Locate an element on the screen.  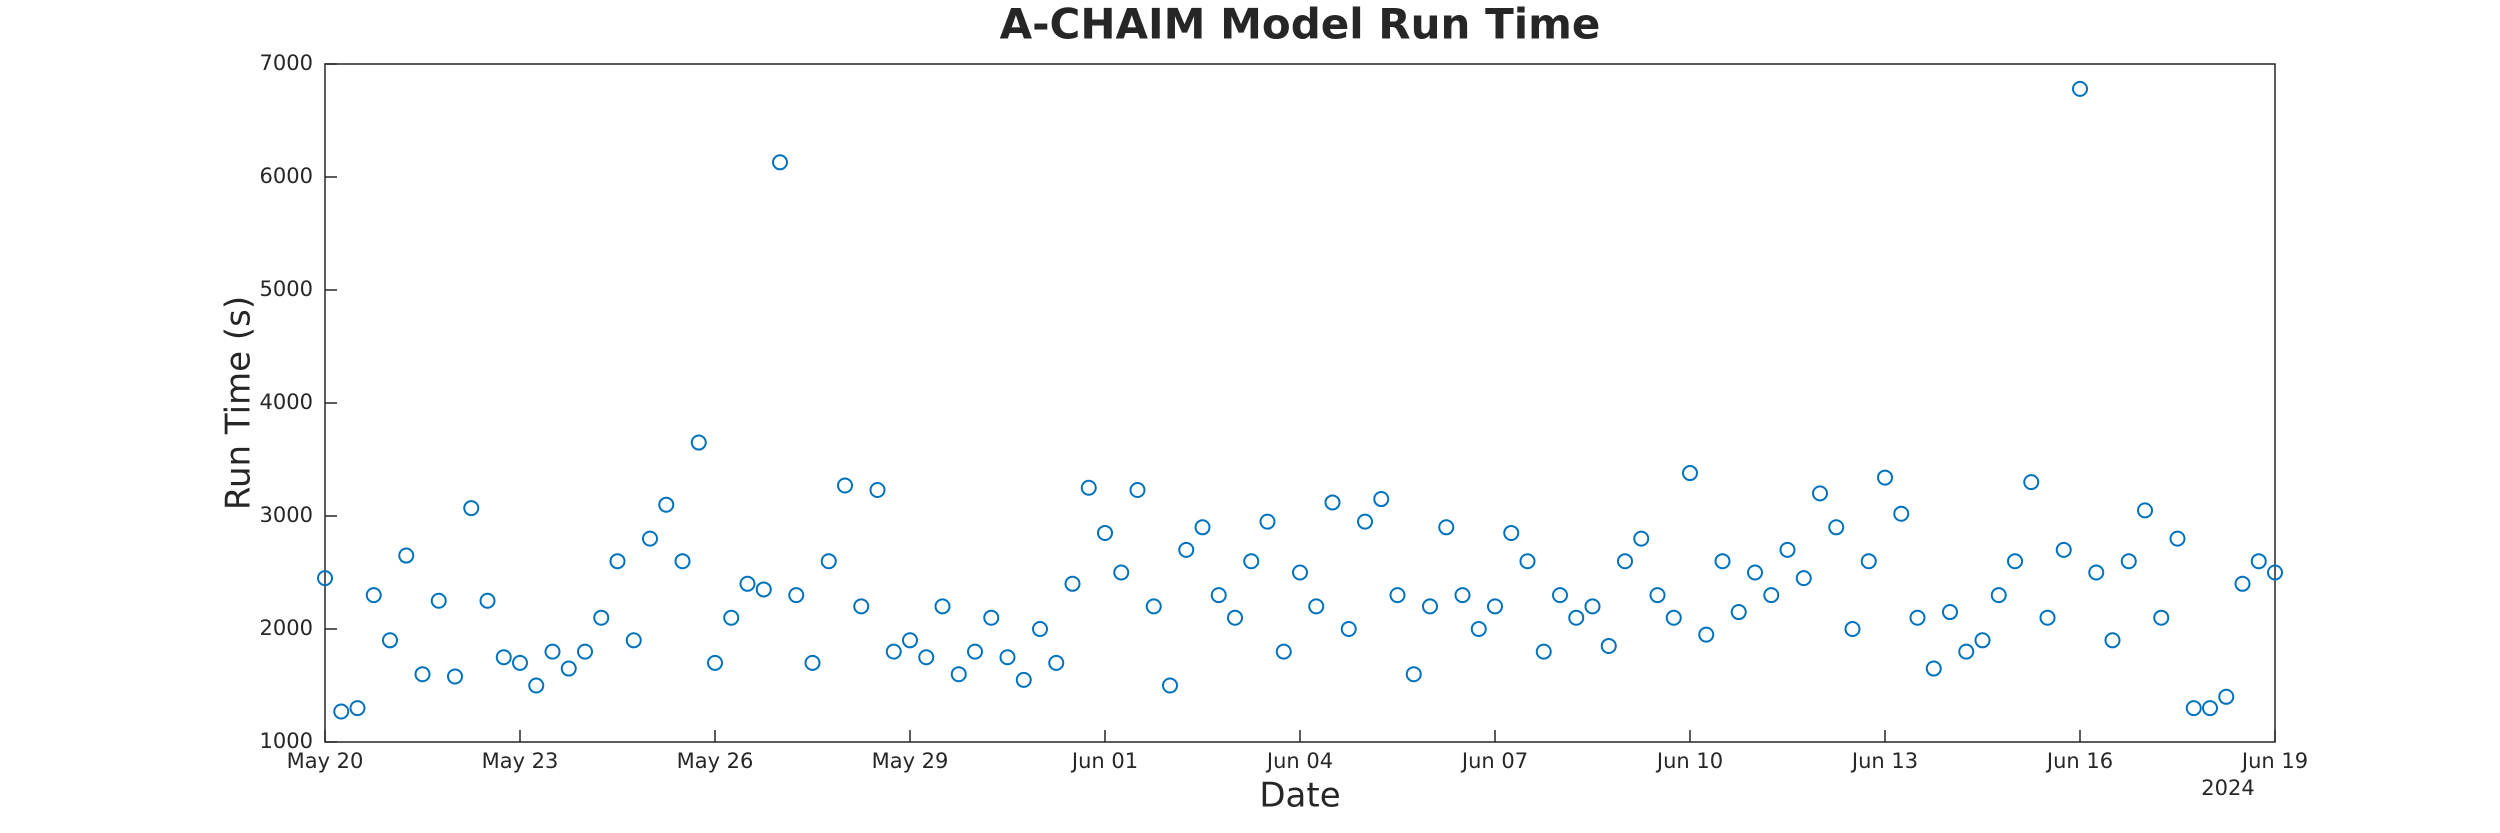
x-axis-label: Date is located at coordinates (1299, 796).